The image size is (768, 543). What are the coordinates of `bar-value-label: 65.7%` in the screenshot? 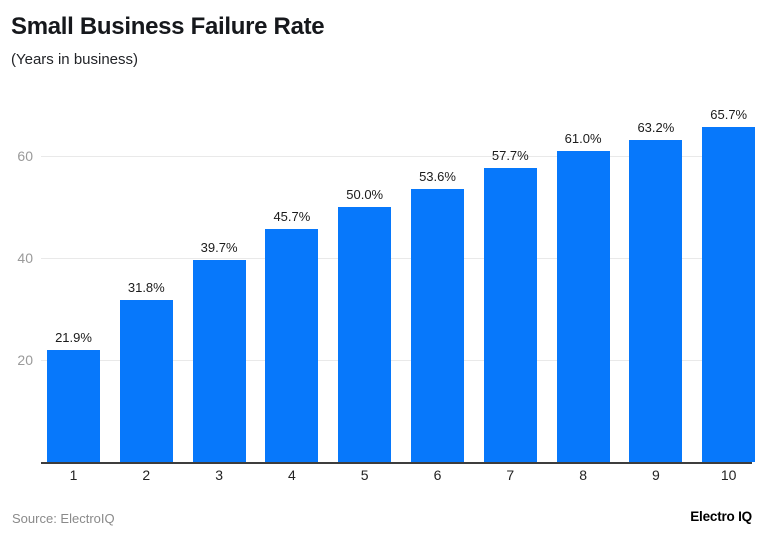 It's located at (729, 115).